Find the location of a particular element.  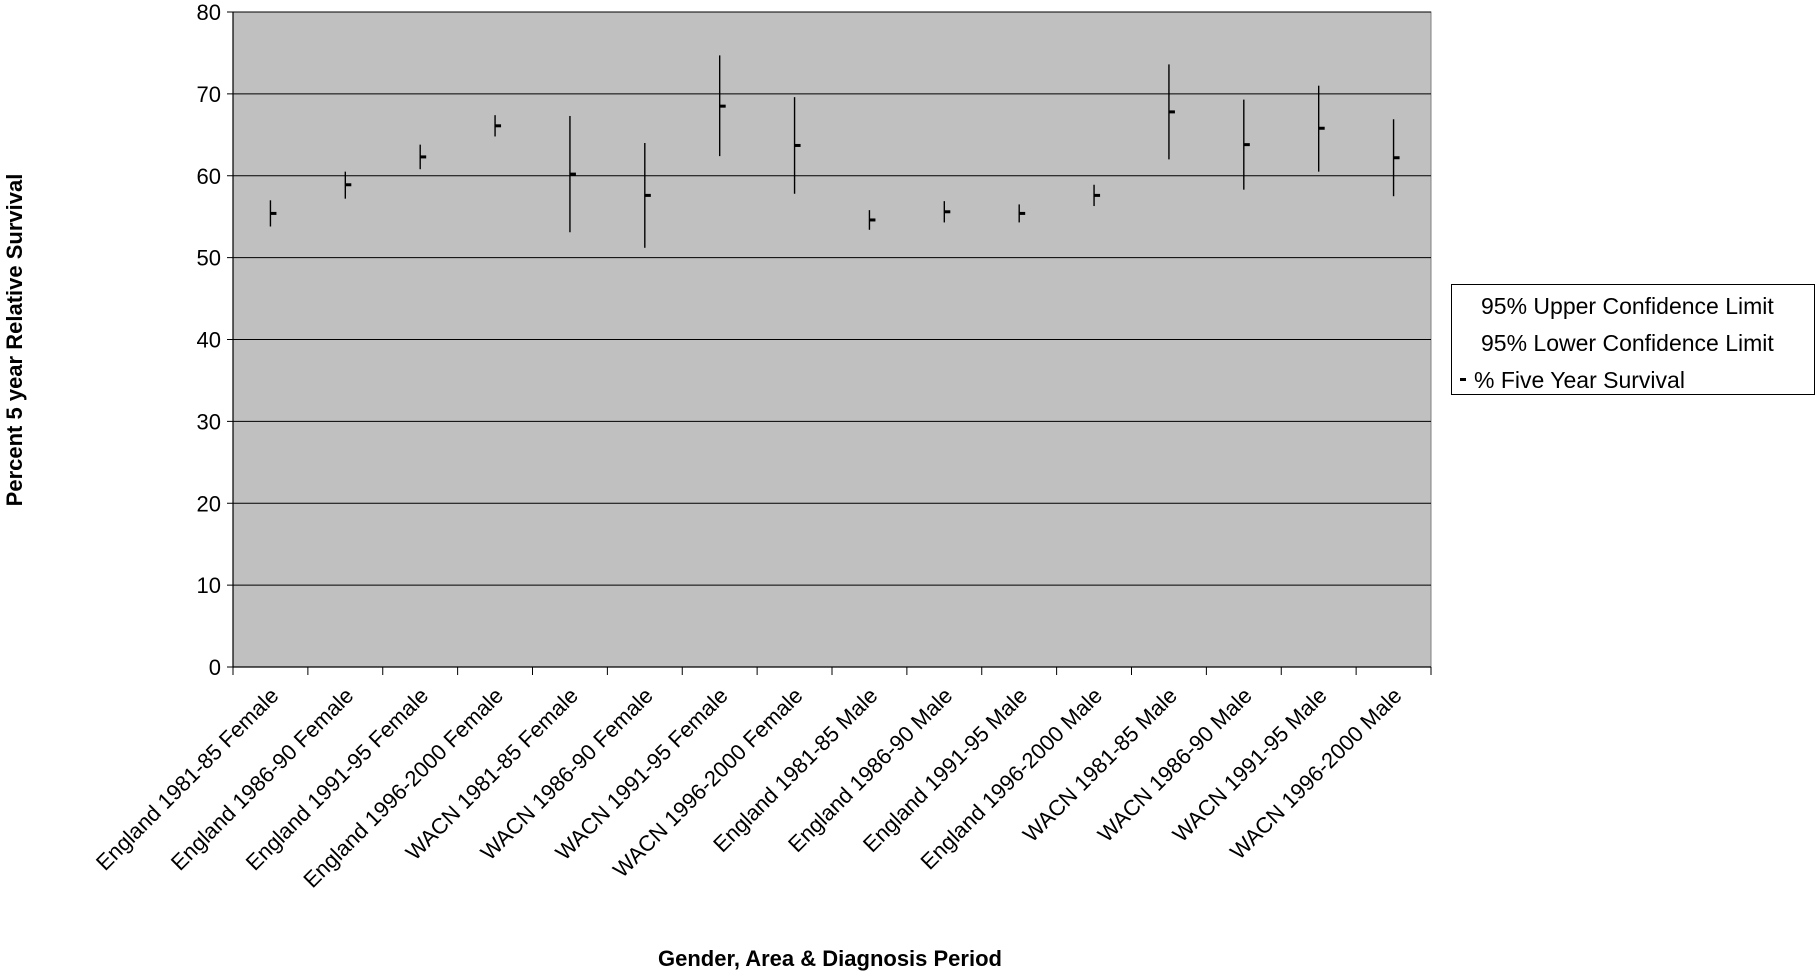

y-tick-label: 40 is located at coordinates (209, 340).